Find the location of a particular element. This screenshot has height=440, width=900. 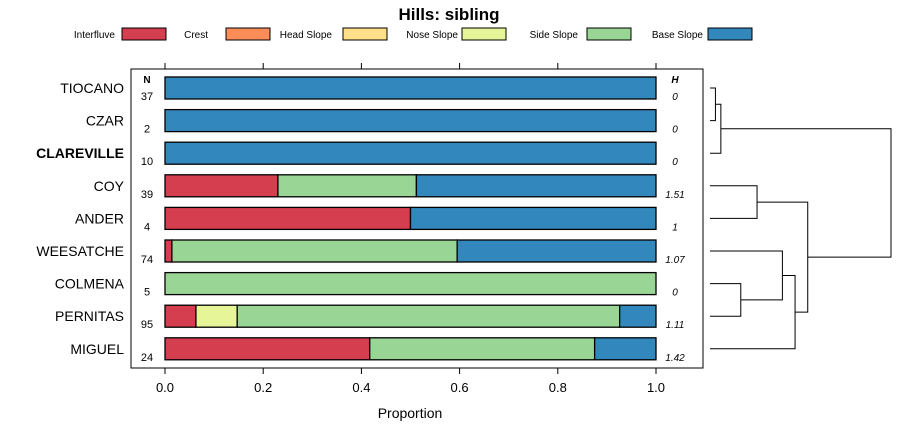

chart-title: Hills: sibling is located at coordinates (448, 14).